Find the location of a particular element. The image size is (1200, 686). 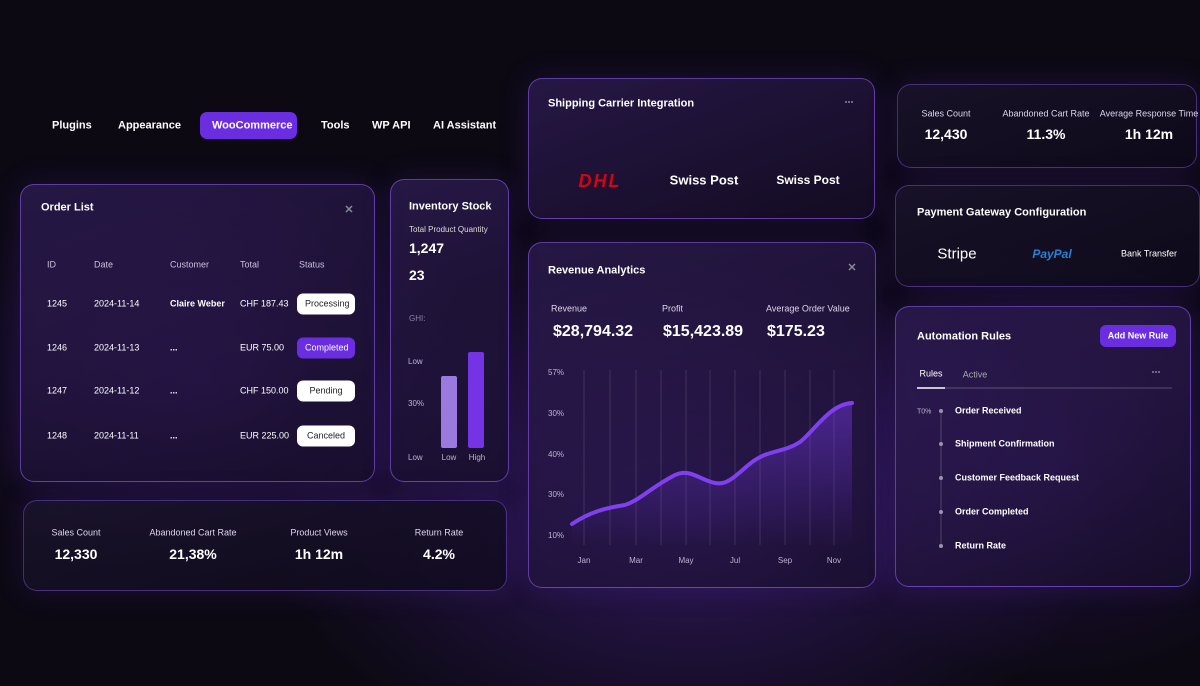

cell: EUR 225.00 is located at coordinates (265, 435).